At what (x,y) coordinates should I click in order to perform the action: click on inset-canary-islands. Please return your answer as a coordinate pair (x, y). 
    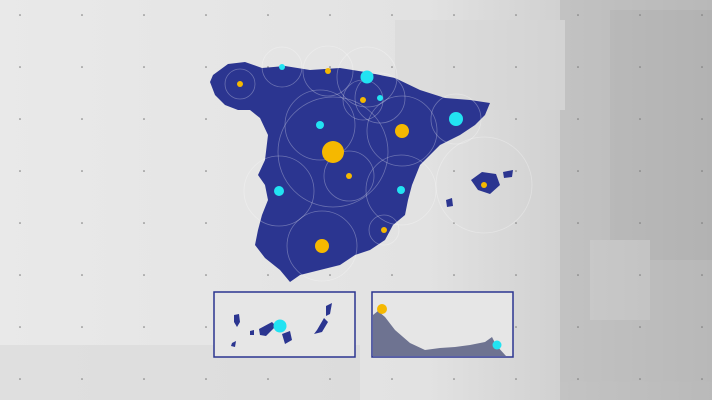
    Looking at the image, I should click on (284, 324).